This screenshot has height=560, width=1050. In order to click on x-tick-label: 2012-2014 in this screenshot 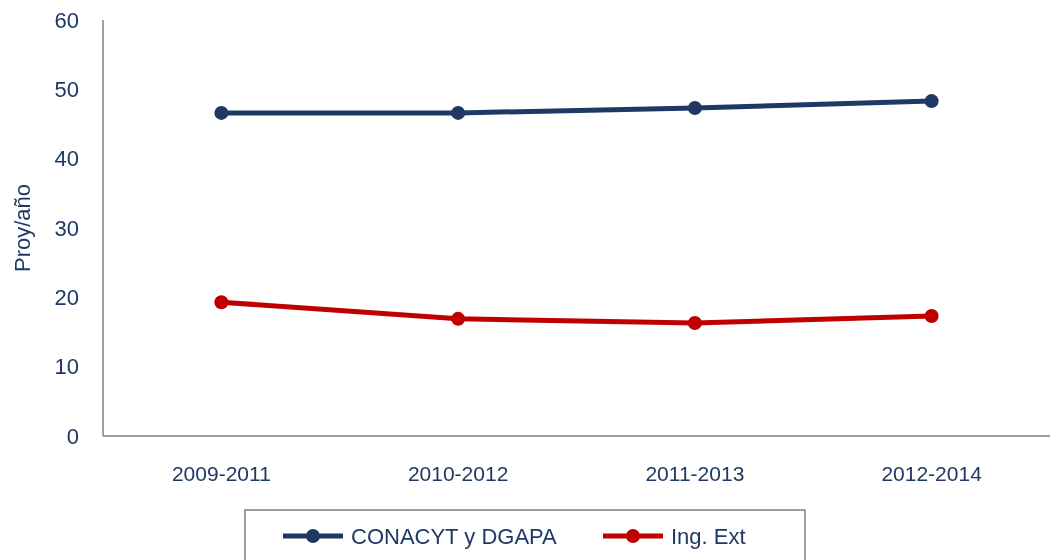, I will do `click(932, 473)`.